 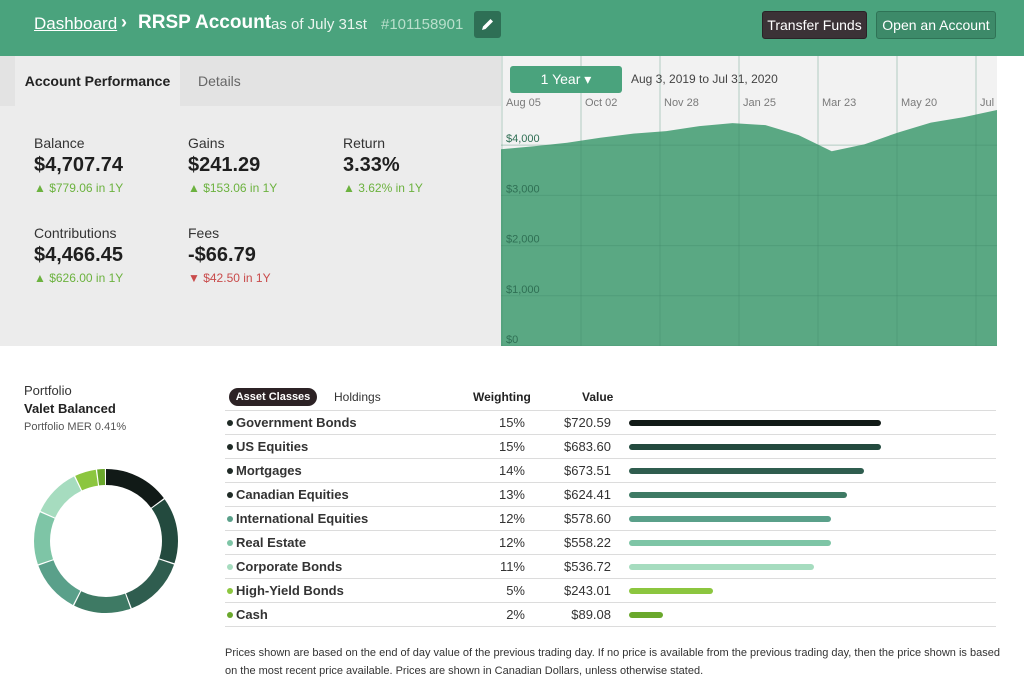 I want to click on asset-class-name: Real Estate, so click(x=271, y=542).